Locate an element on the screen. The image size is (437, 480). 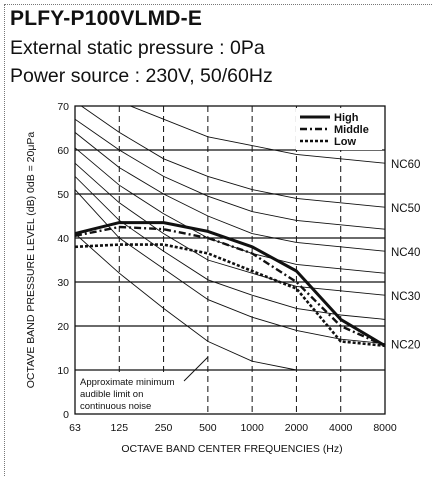
x-axis-title: OCTAVE BAND CENTER FREQUENCIES (Hz) is located at coordinates (231, 449).